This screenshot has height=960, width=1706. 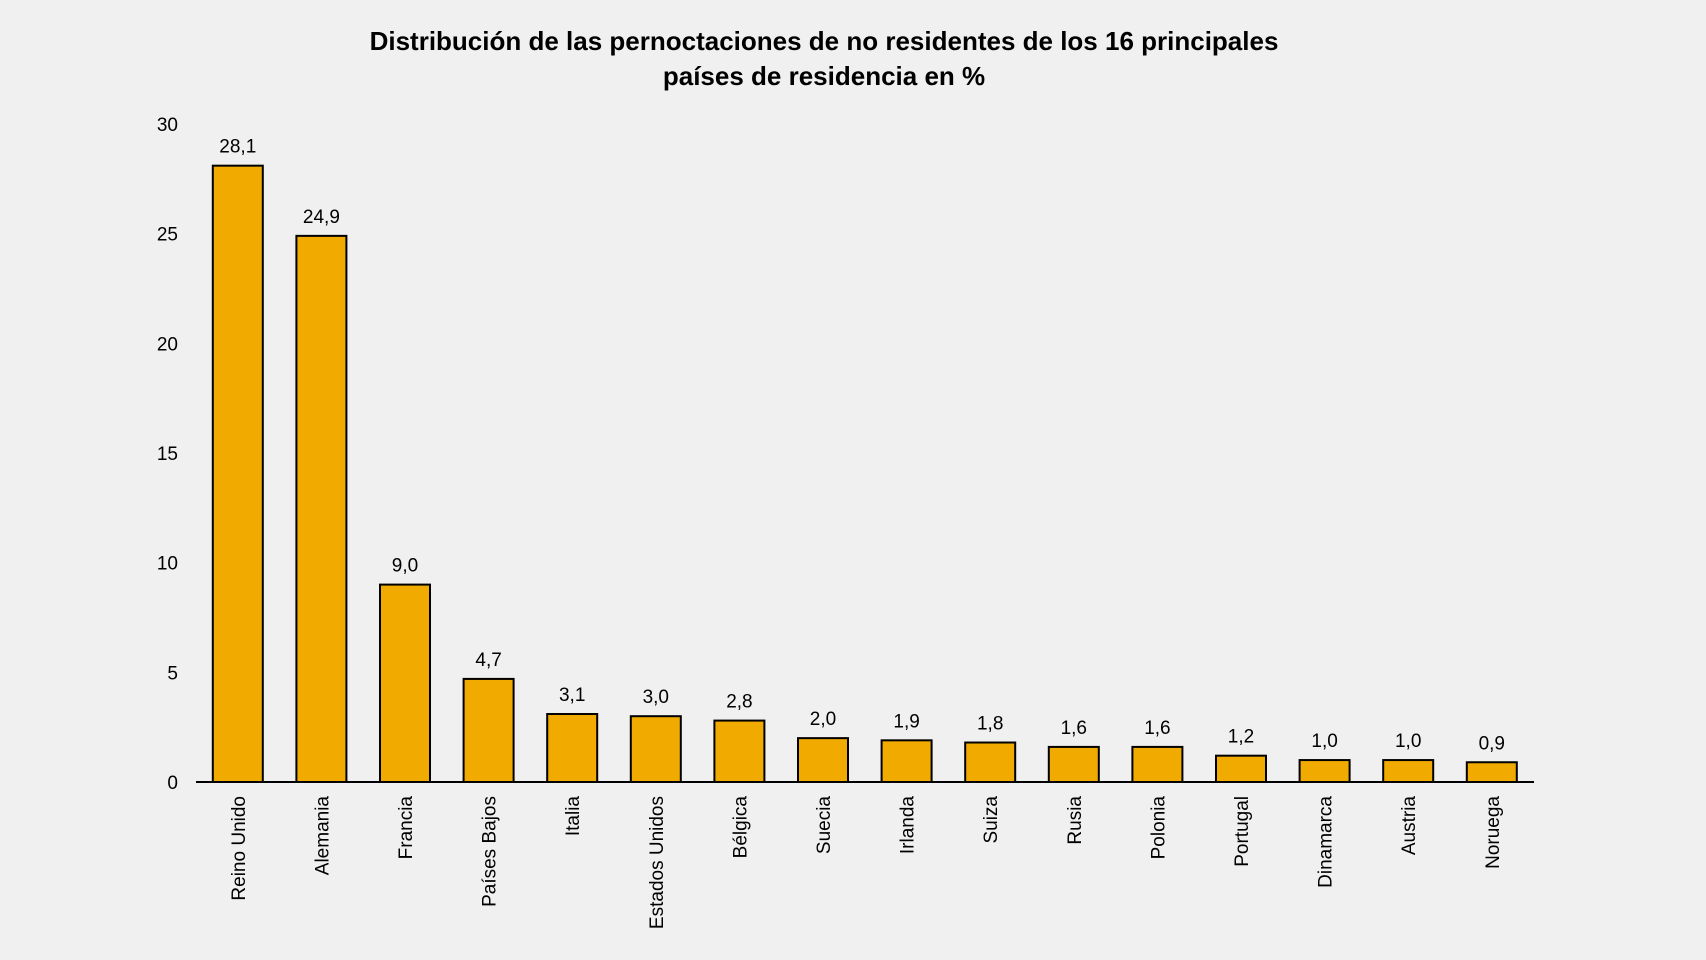 I want to click on category-label: Suecia, so click(x=824, y=825).